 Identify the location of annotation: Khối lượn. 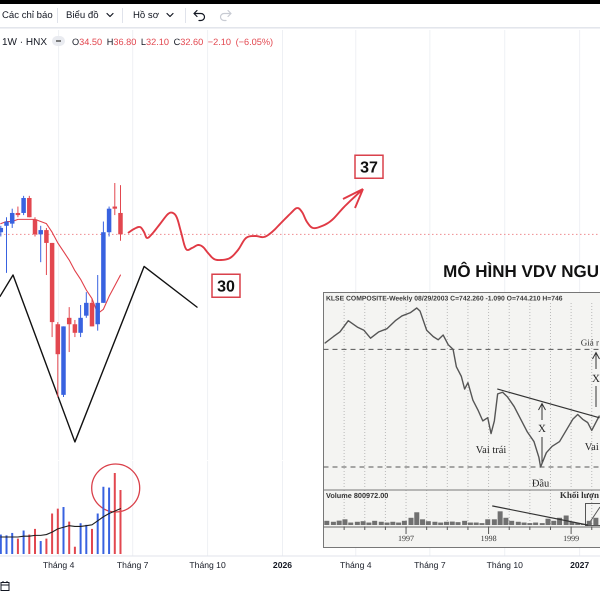
(579, 495).